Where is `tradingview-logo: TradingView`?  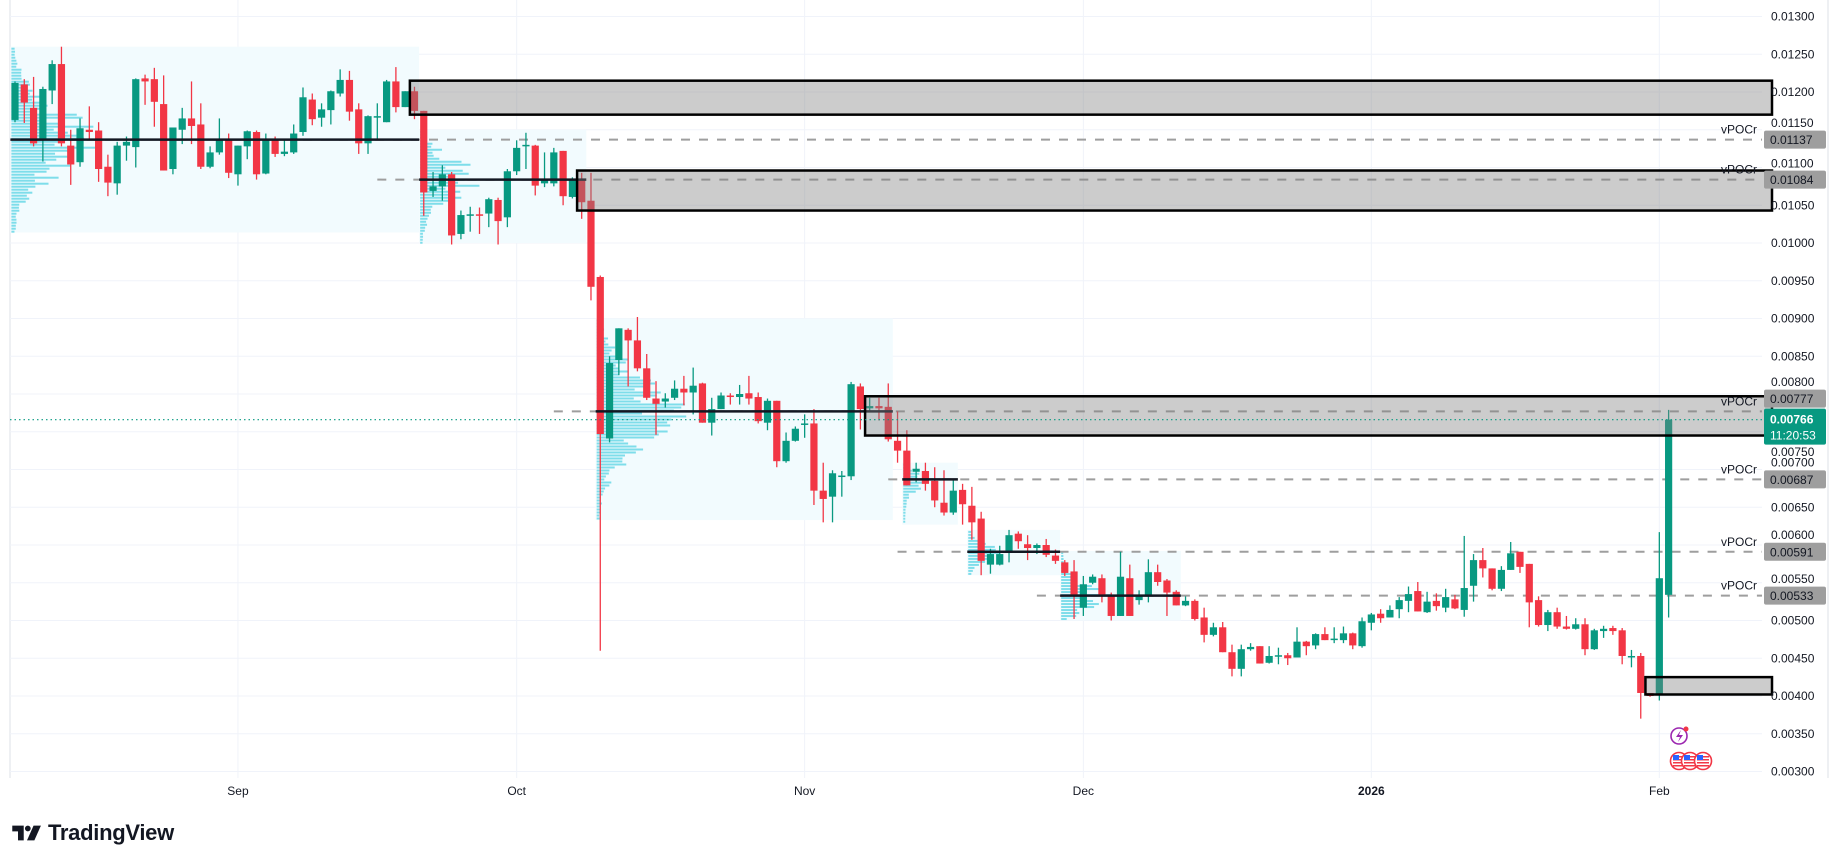 tradingview-logo: TradingView is located at coordinates (93, 833).